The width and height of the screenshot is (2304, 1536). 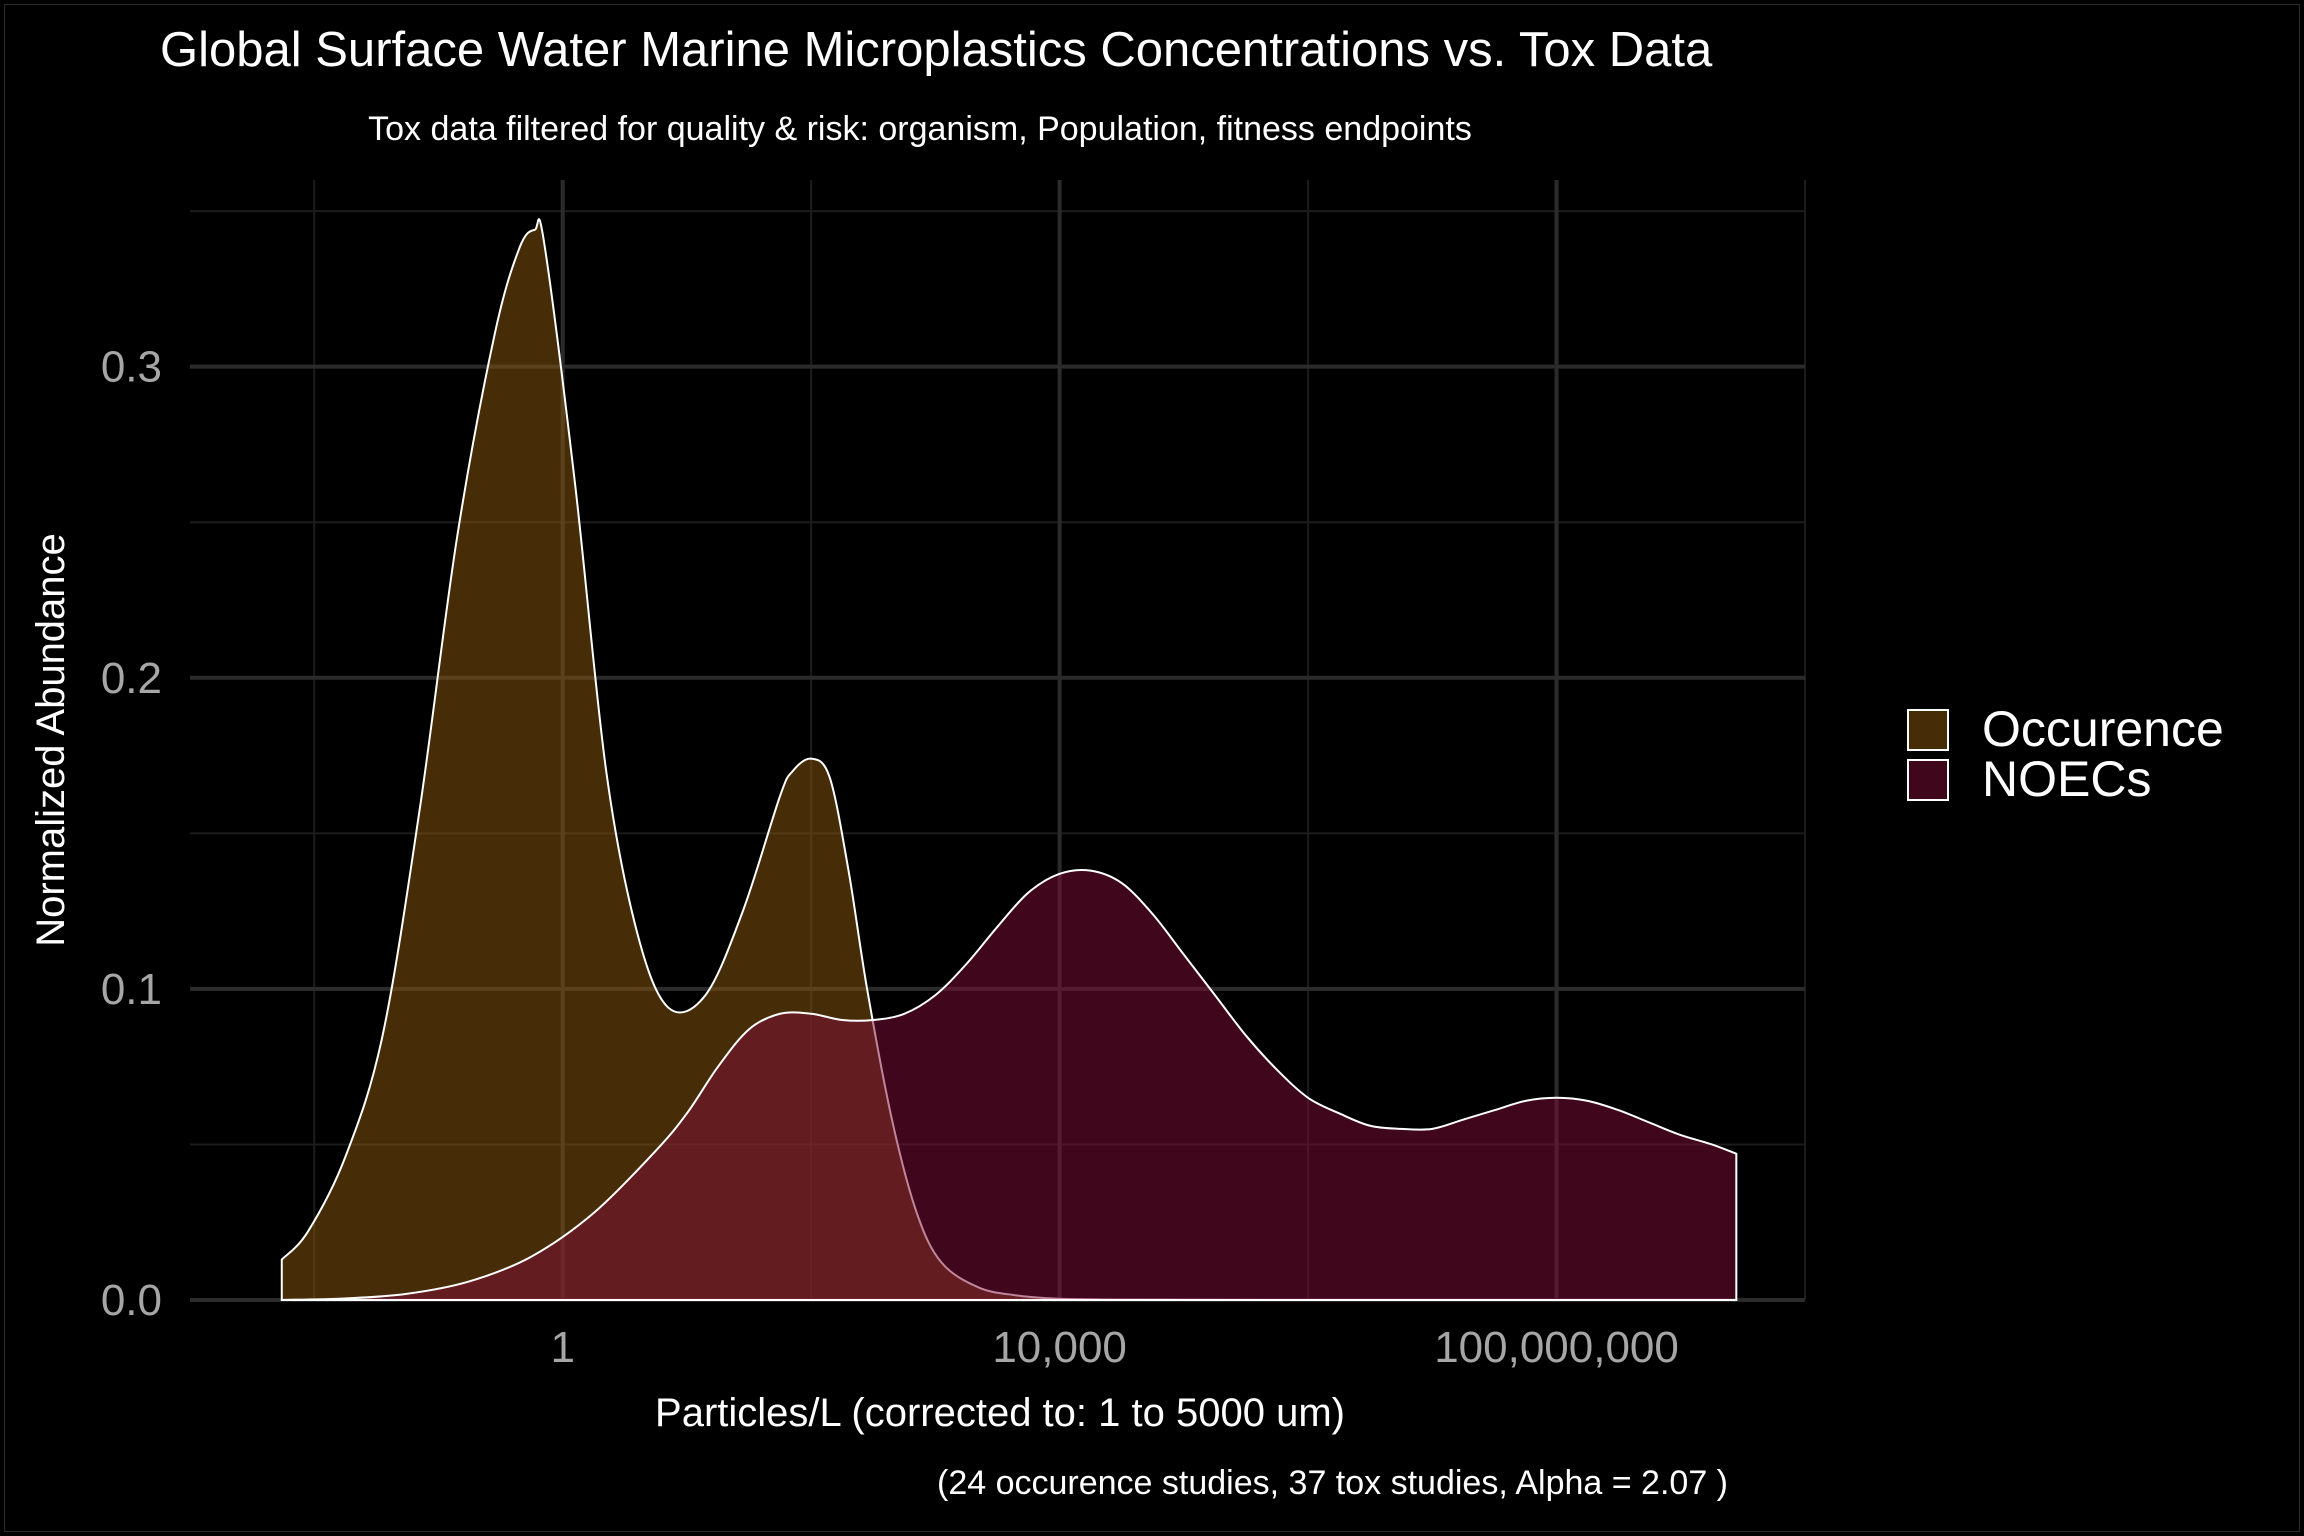 I want to click on legend-label: NOECs, so click(x=2066, y=779).